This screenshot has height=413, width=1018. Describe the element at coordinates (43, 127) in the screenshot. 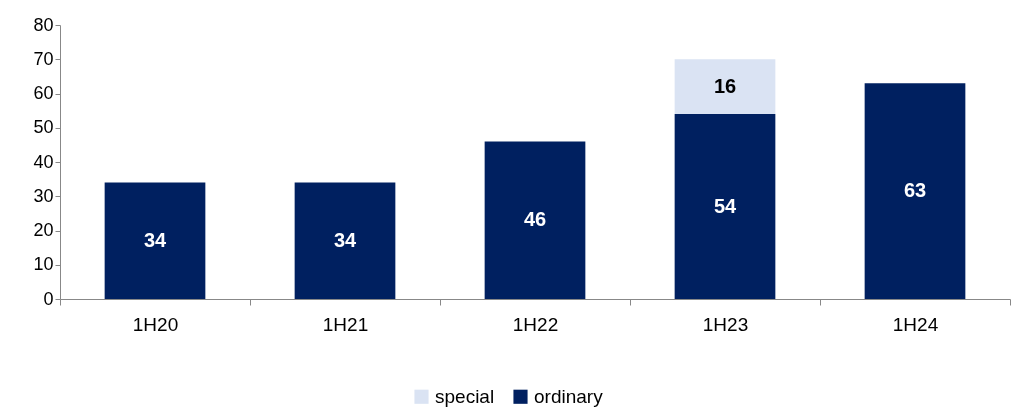

I see `y-tick-label: 50` at that location.